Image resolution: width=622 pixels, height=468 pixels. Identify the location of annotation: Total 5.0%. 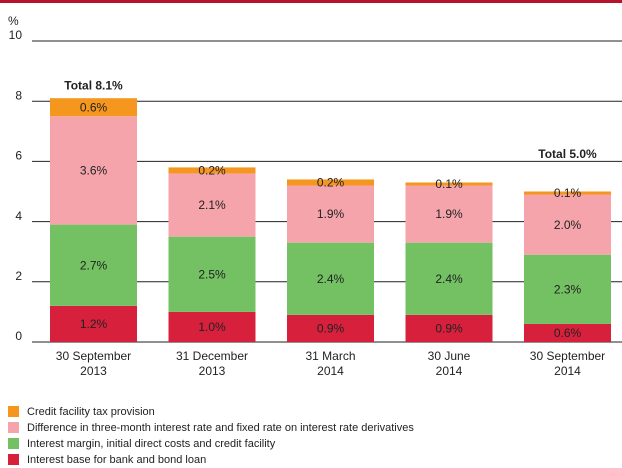
(567, 154).